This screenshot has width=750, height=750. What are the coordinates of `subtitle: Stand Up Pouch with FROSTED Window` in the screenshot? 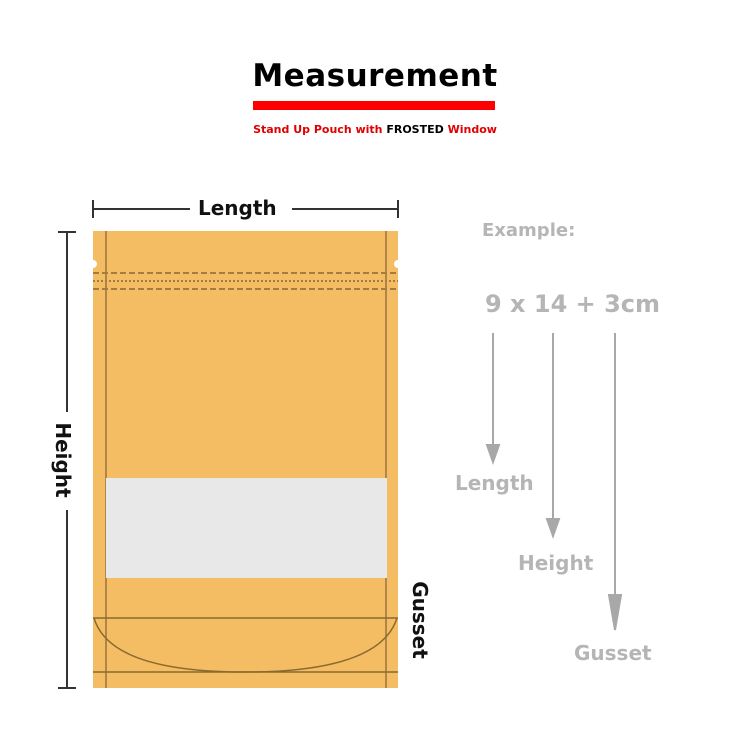 It's located at (375, 129).